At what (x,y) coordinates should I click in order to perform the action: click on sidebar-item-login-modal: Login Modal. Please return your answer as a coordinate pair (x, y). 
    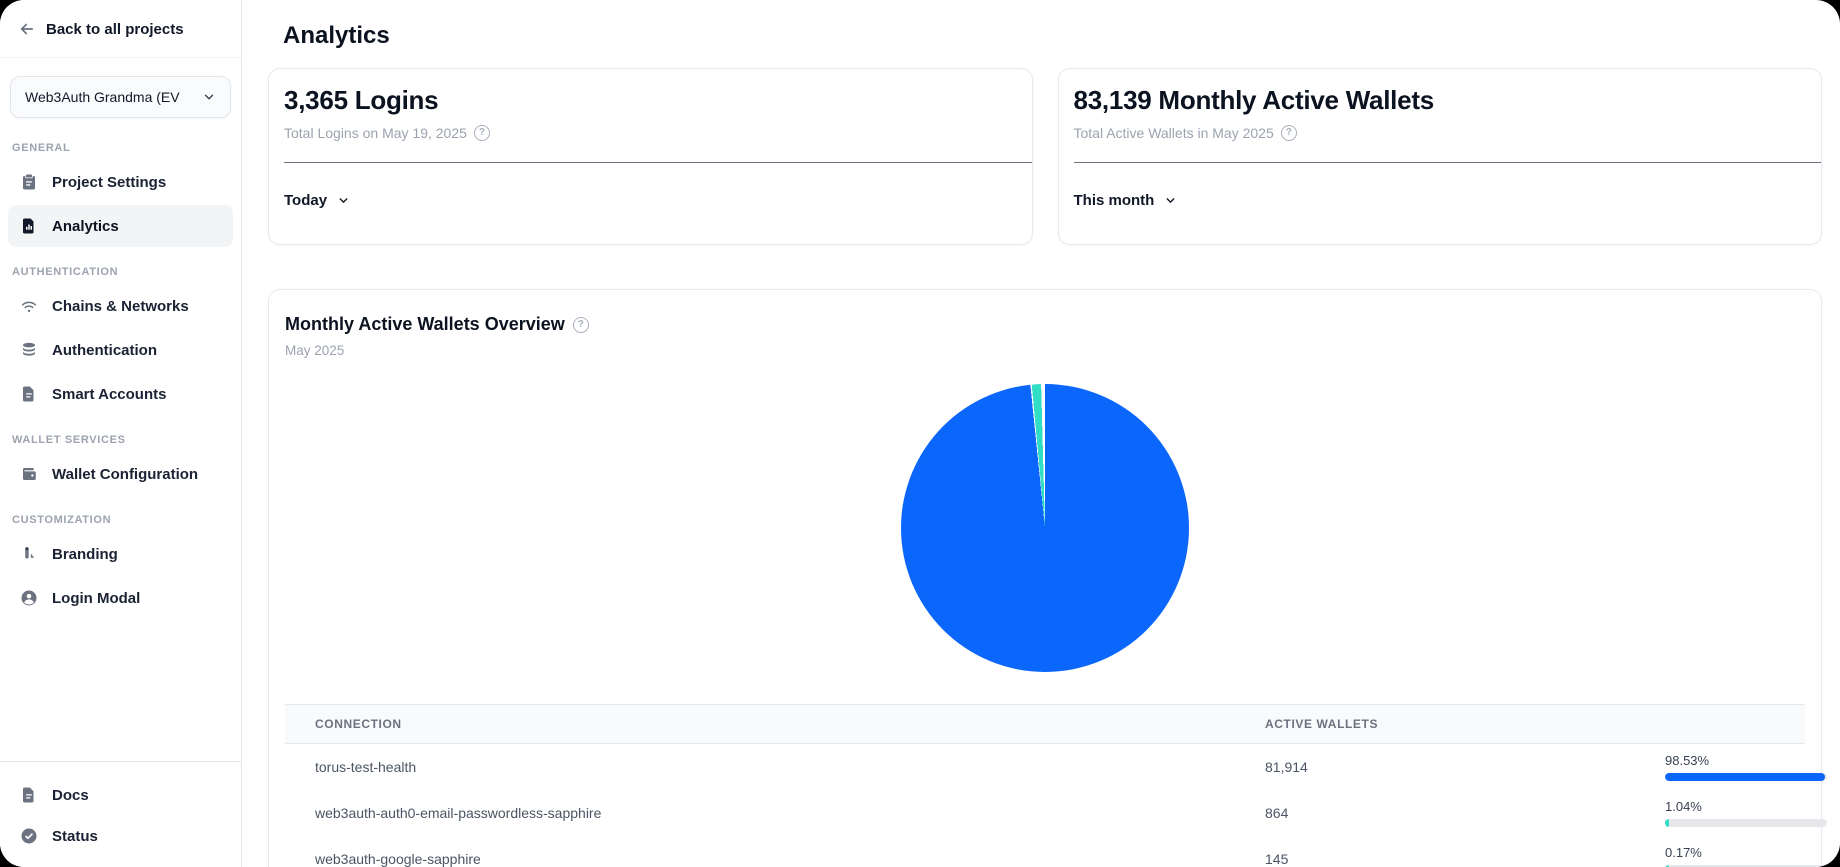
    Looking at the image, I should click on (120, 598).